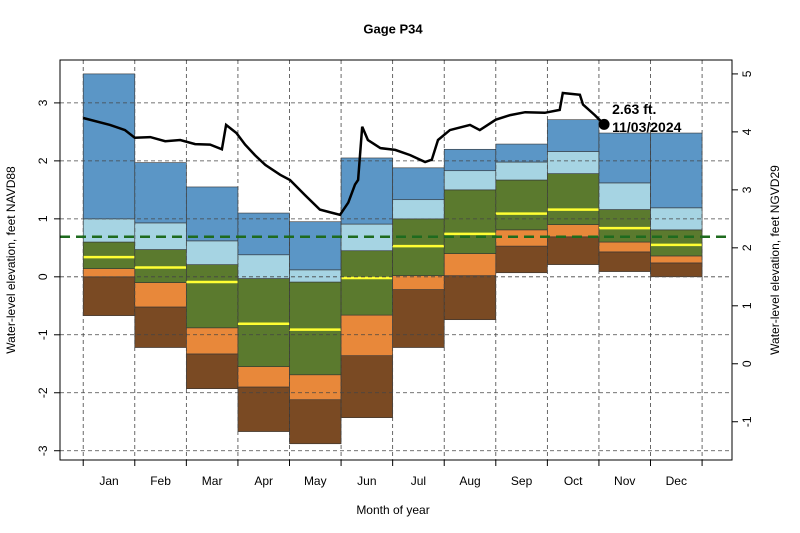  I want to click on y2-tick-label: 4, so click(747, 131).